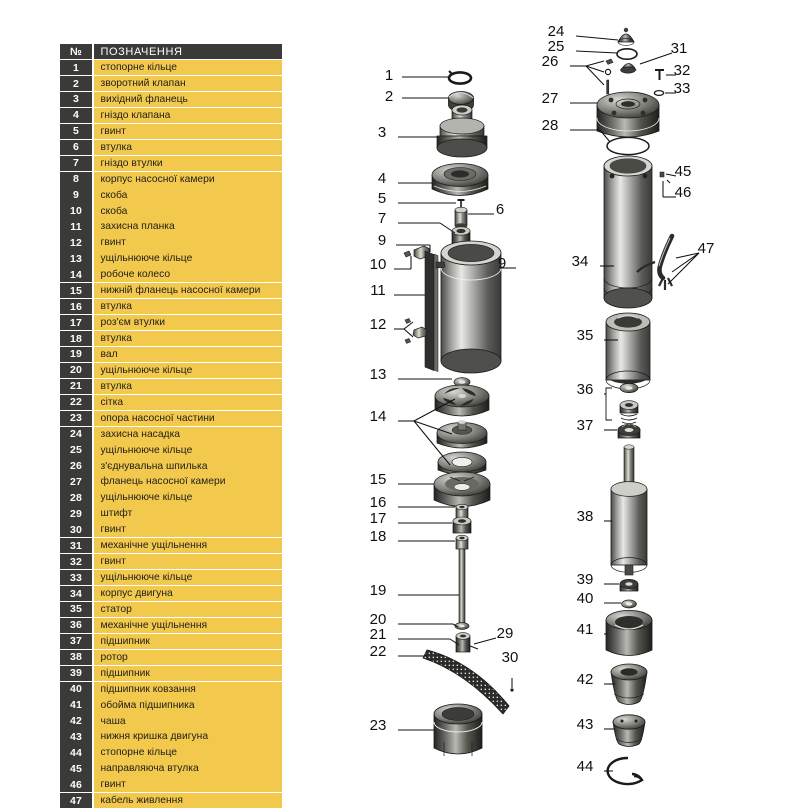 Image resolution: width=800 pixels, height=809 pixels. Describe the element at coordinates (76, 386) in the screenshot. I see `row-number: 21` at that location.